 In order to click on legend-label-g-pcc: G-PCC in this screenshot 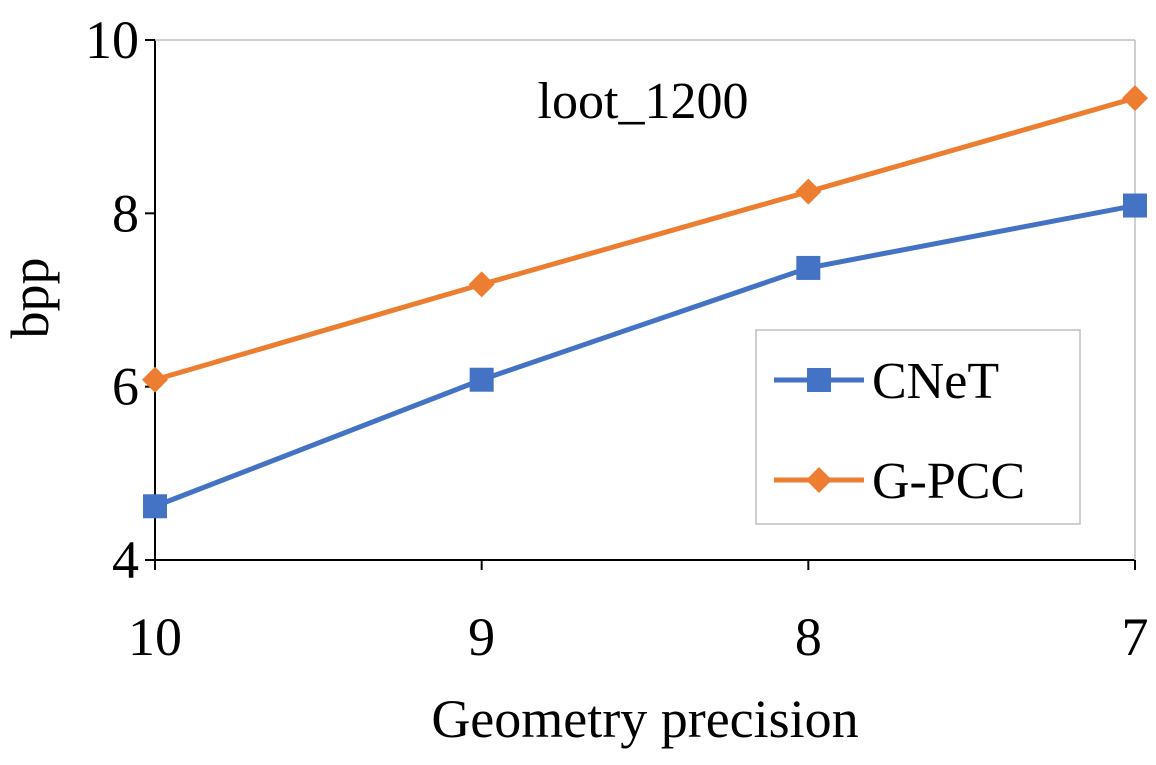, I will do `click(948, 481)`.